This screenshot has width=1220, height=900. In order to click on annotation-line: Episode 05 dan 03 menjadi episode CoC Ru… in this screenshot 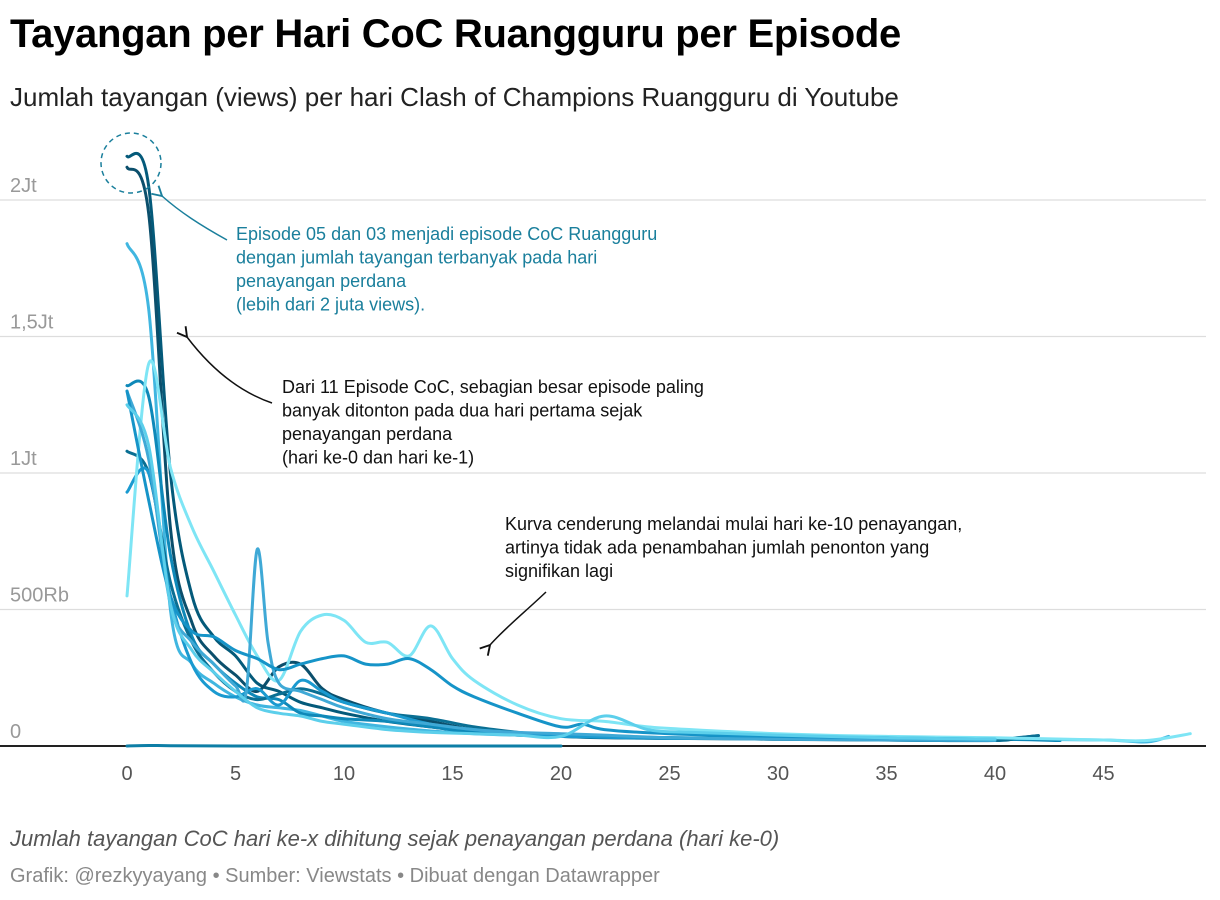, I will do `click(446, 234)`.